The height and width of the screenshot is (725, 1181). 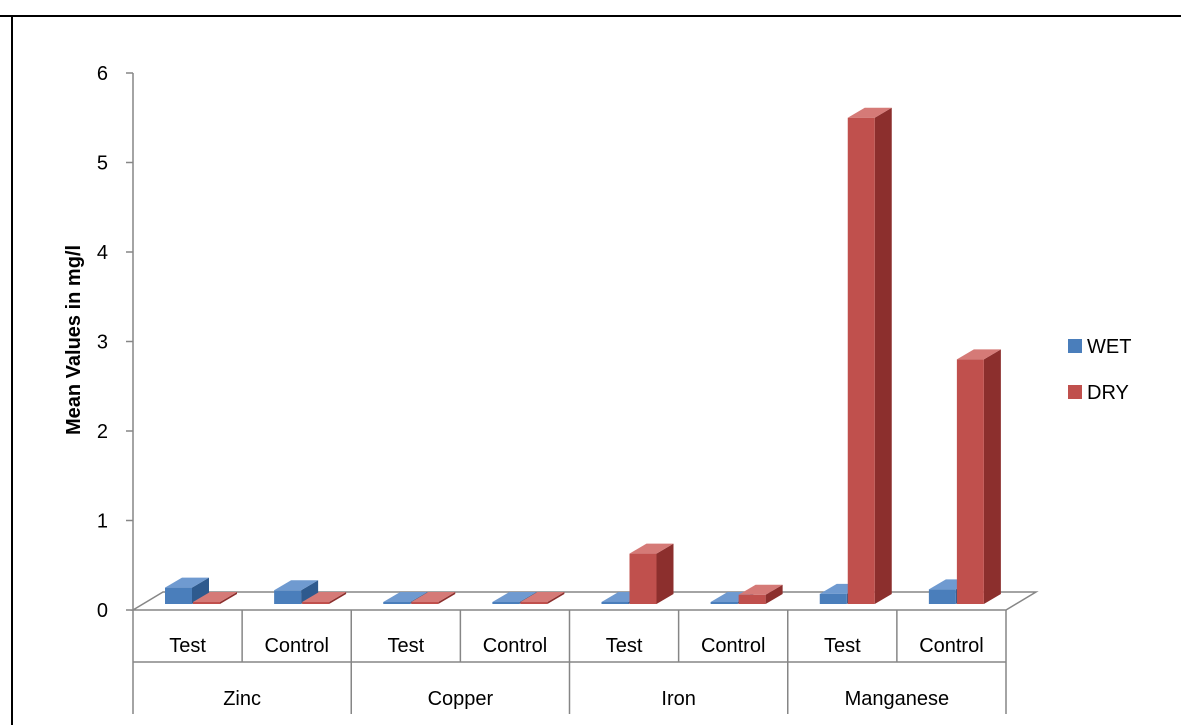 What do you see at coordinates (74, 340) in the screenshot?
I see `y-axis-title: Mean Values in mg/l` at bounding box center [74, 340].